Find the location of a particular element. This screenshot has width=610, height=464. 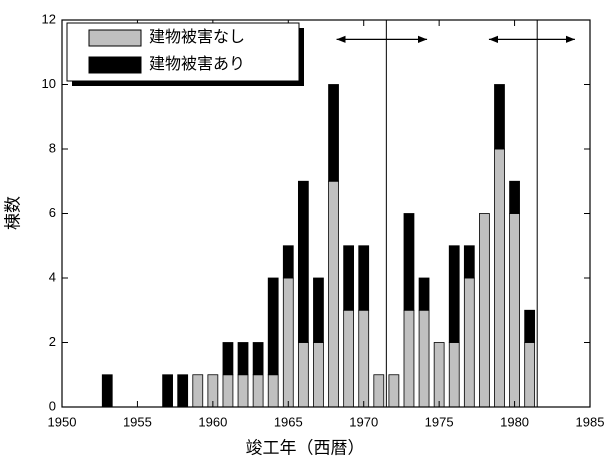

x-tick-label: 1960 is located at coordinates (212, 421).